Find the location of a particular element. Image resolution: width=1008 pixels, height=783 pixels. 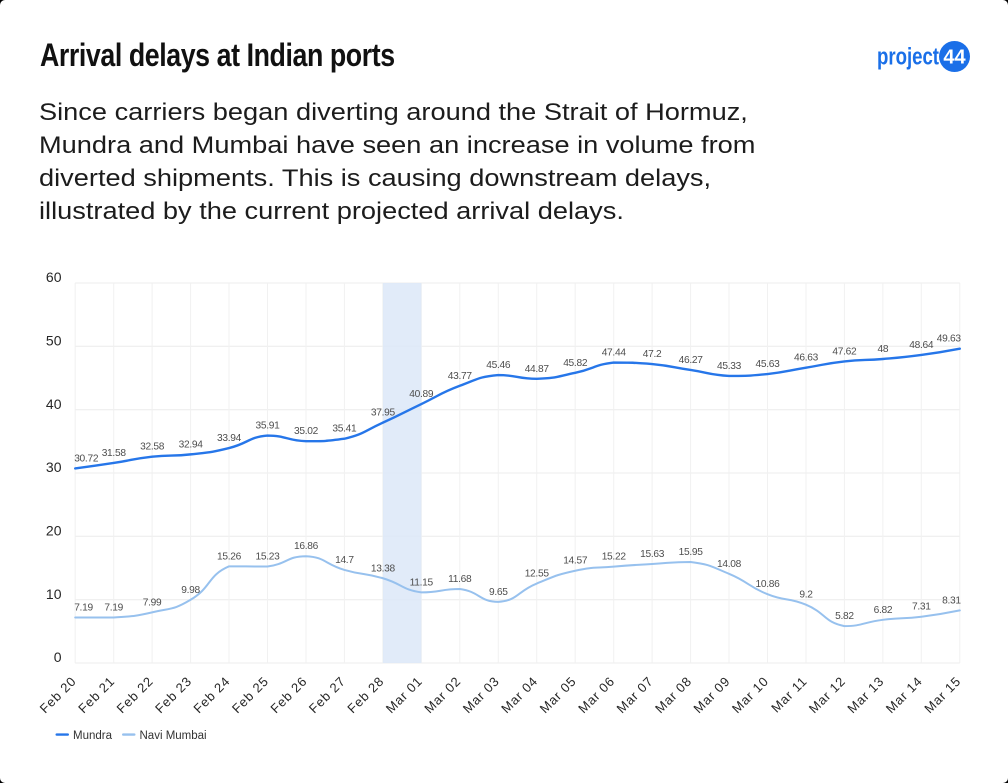

svg-text: 30.72 is located at coordinates (86, 458).